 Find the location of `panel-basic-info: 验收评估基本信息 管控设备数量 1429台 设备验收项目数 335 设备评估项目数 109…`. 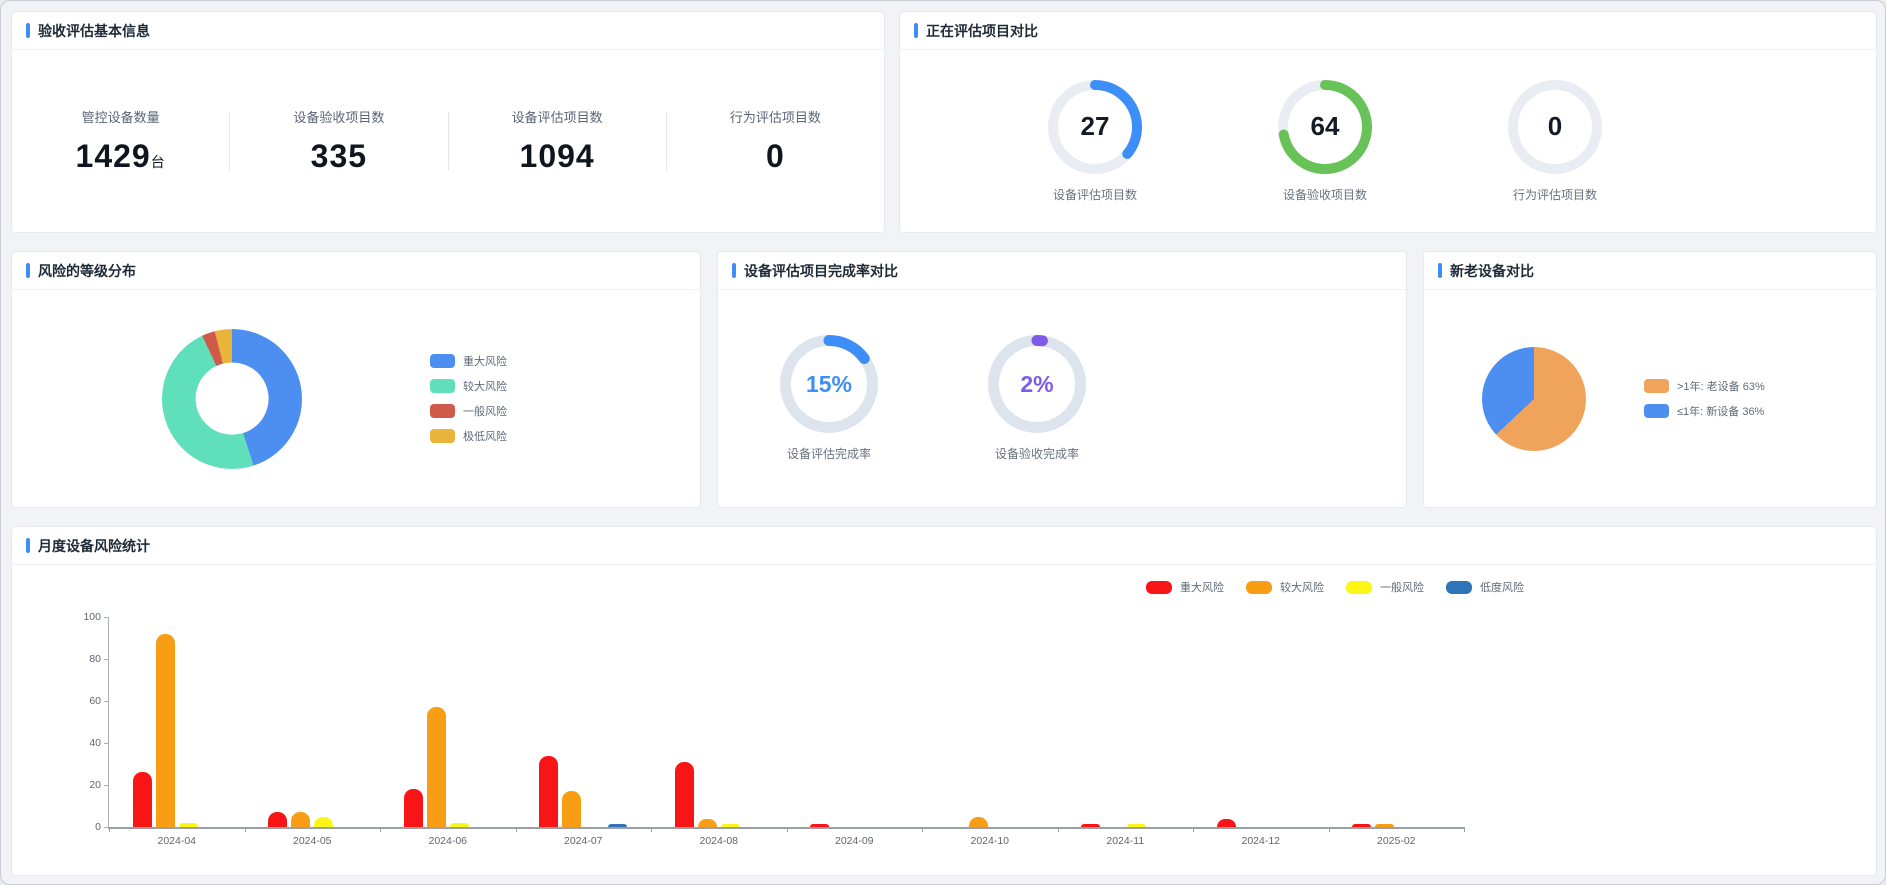

panel-basic-info: 验收评估基本信息 管控设备数量 1429台 设备验收项目数 335 设备评估项目数 109… is located at coordinates (448, 122).